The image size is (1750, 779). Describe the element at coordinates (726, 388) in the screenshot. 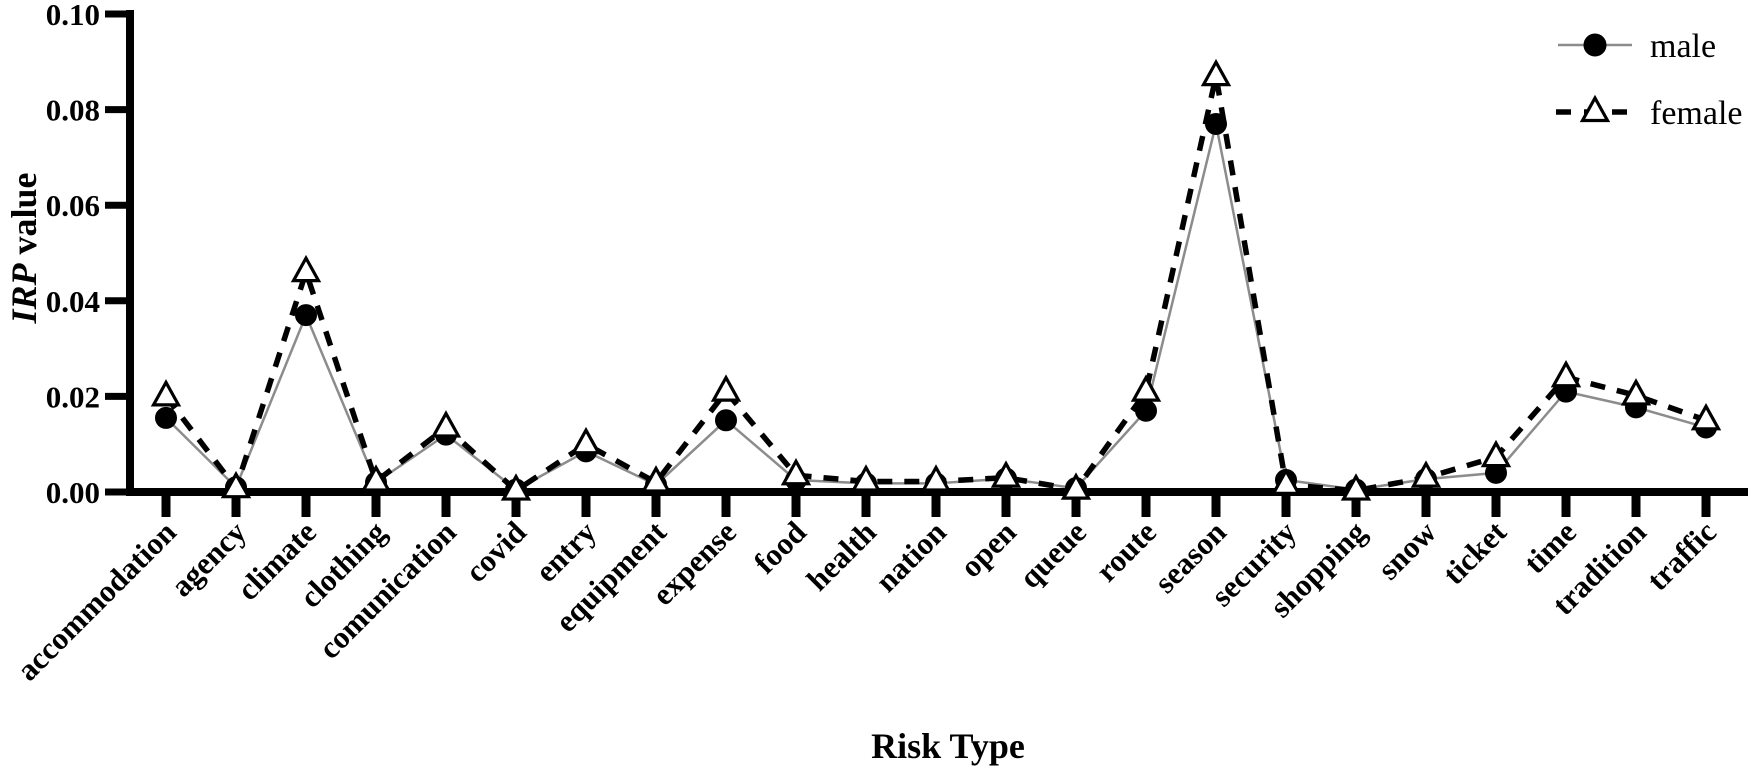

I see `female-point-expense` at that location.